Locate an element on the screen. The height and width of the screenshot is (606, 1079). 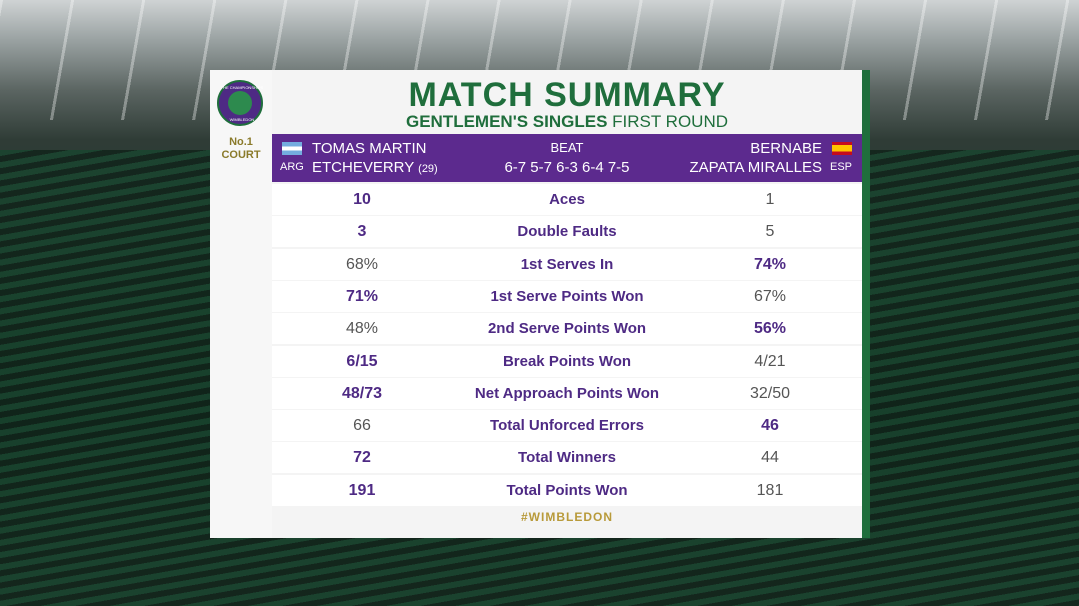
right-value: 74% is located at coordinates (770, 264).